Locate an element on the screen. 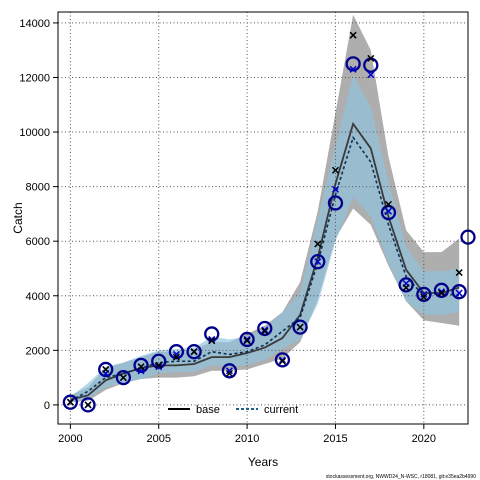 This screenshot has width=480, height=480. y-tick-label: 6000 is located at coordinates (38, 242).